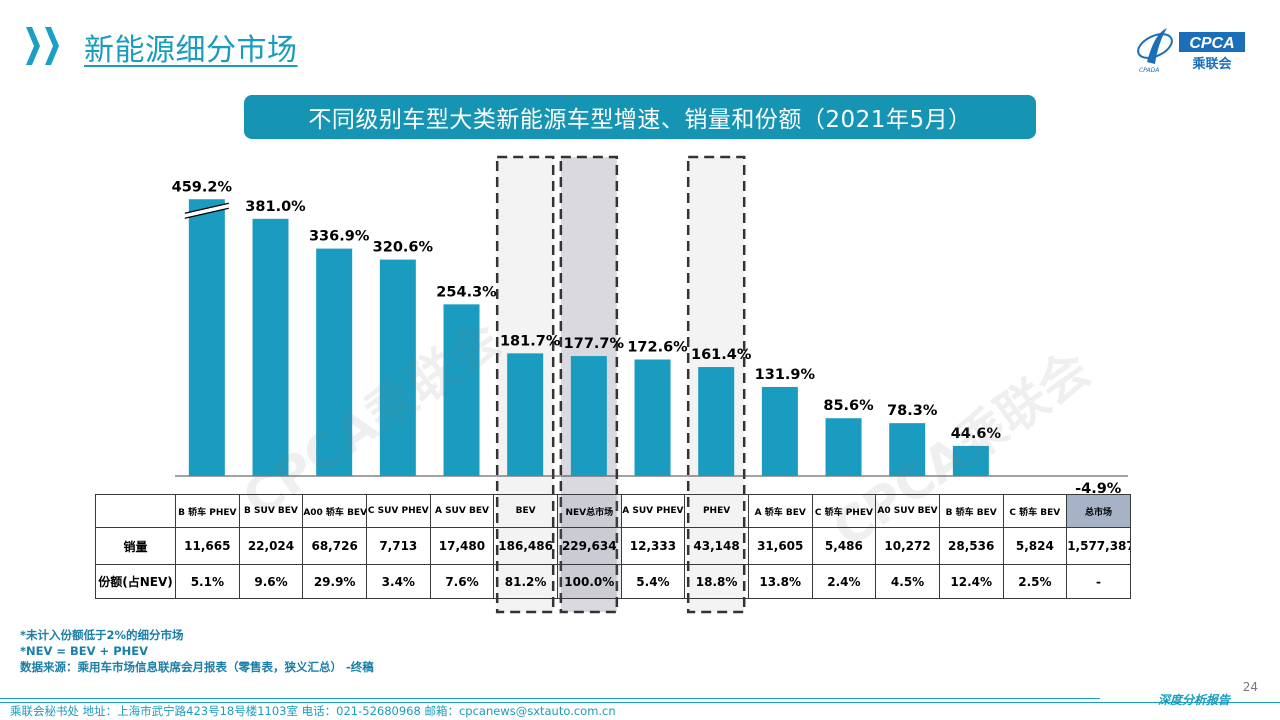 The image size is (1280, 720). Describe the element at coordinates (403, 248) in the screenshot. I see `data-label: 320.6%` at that location.